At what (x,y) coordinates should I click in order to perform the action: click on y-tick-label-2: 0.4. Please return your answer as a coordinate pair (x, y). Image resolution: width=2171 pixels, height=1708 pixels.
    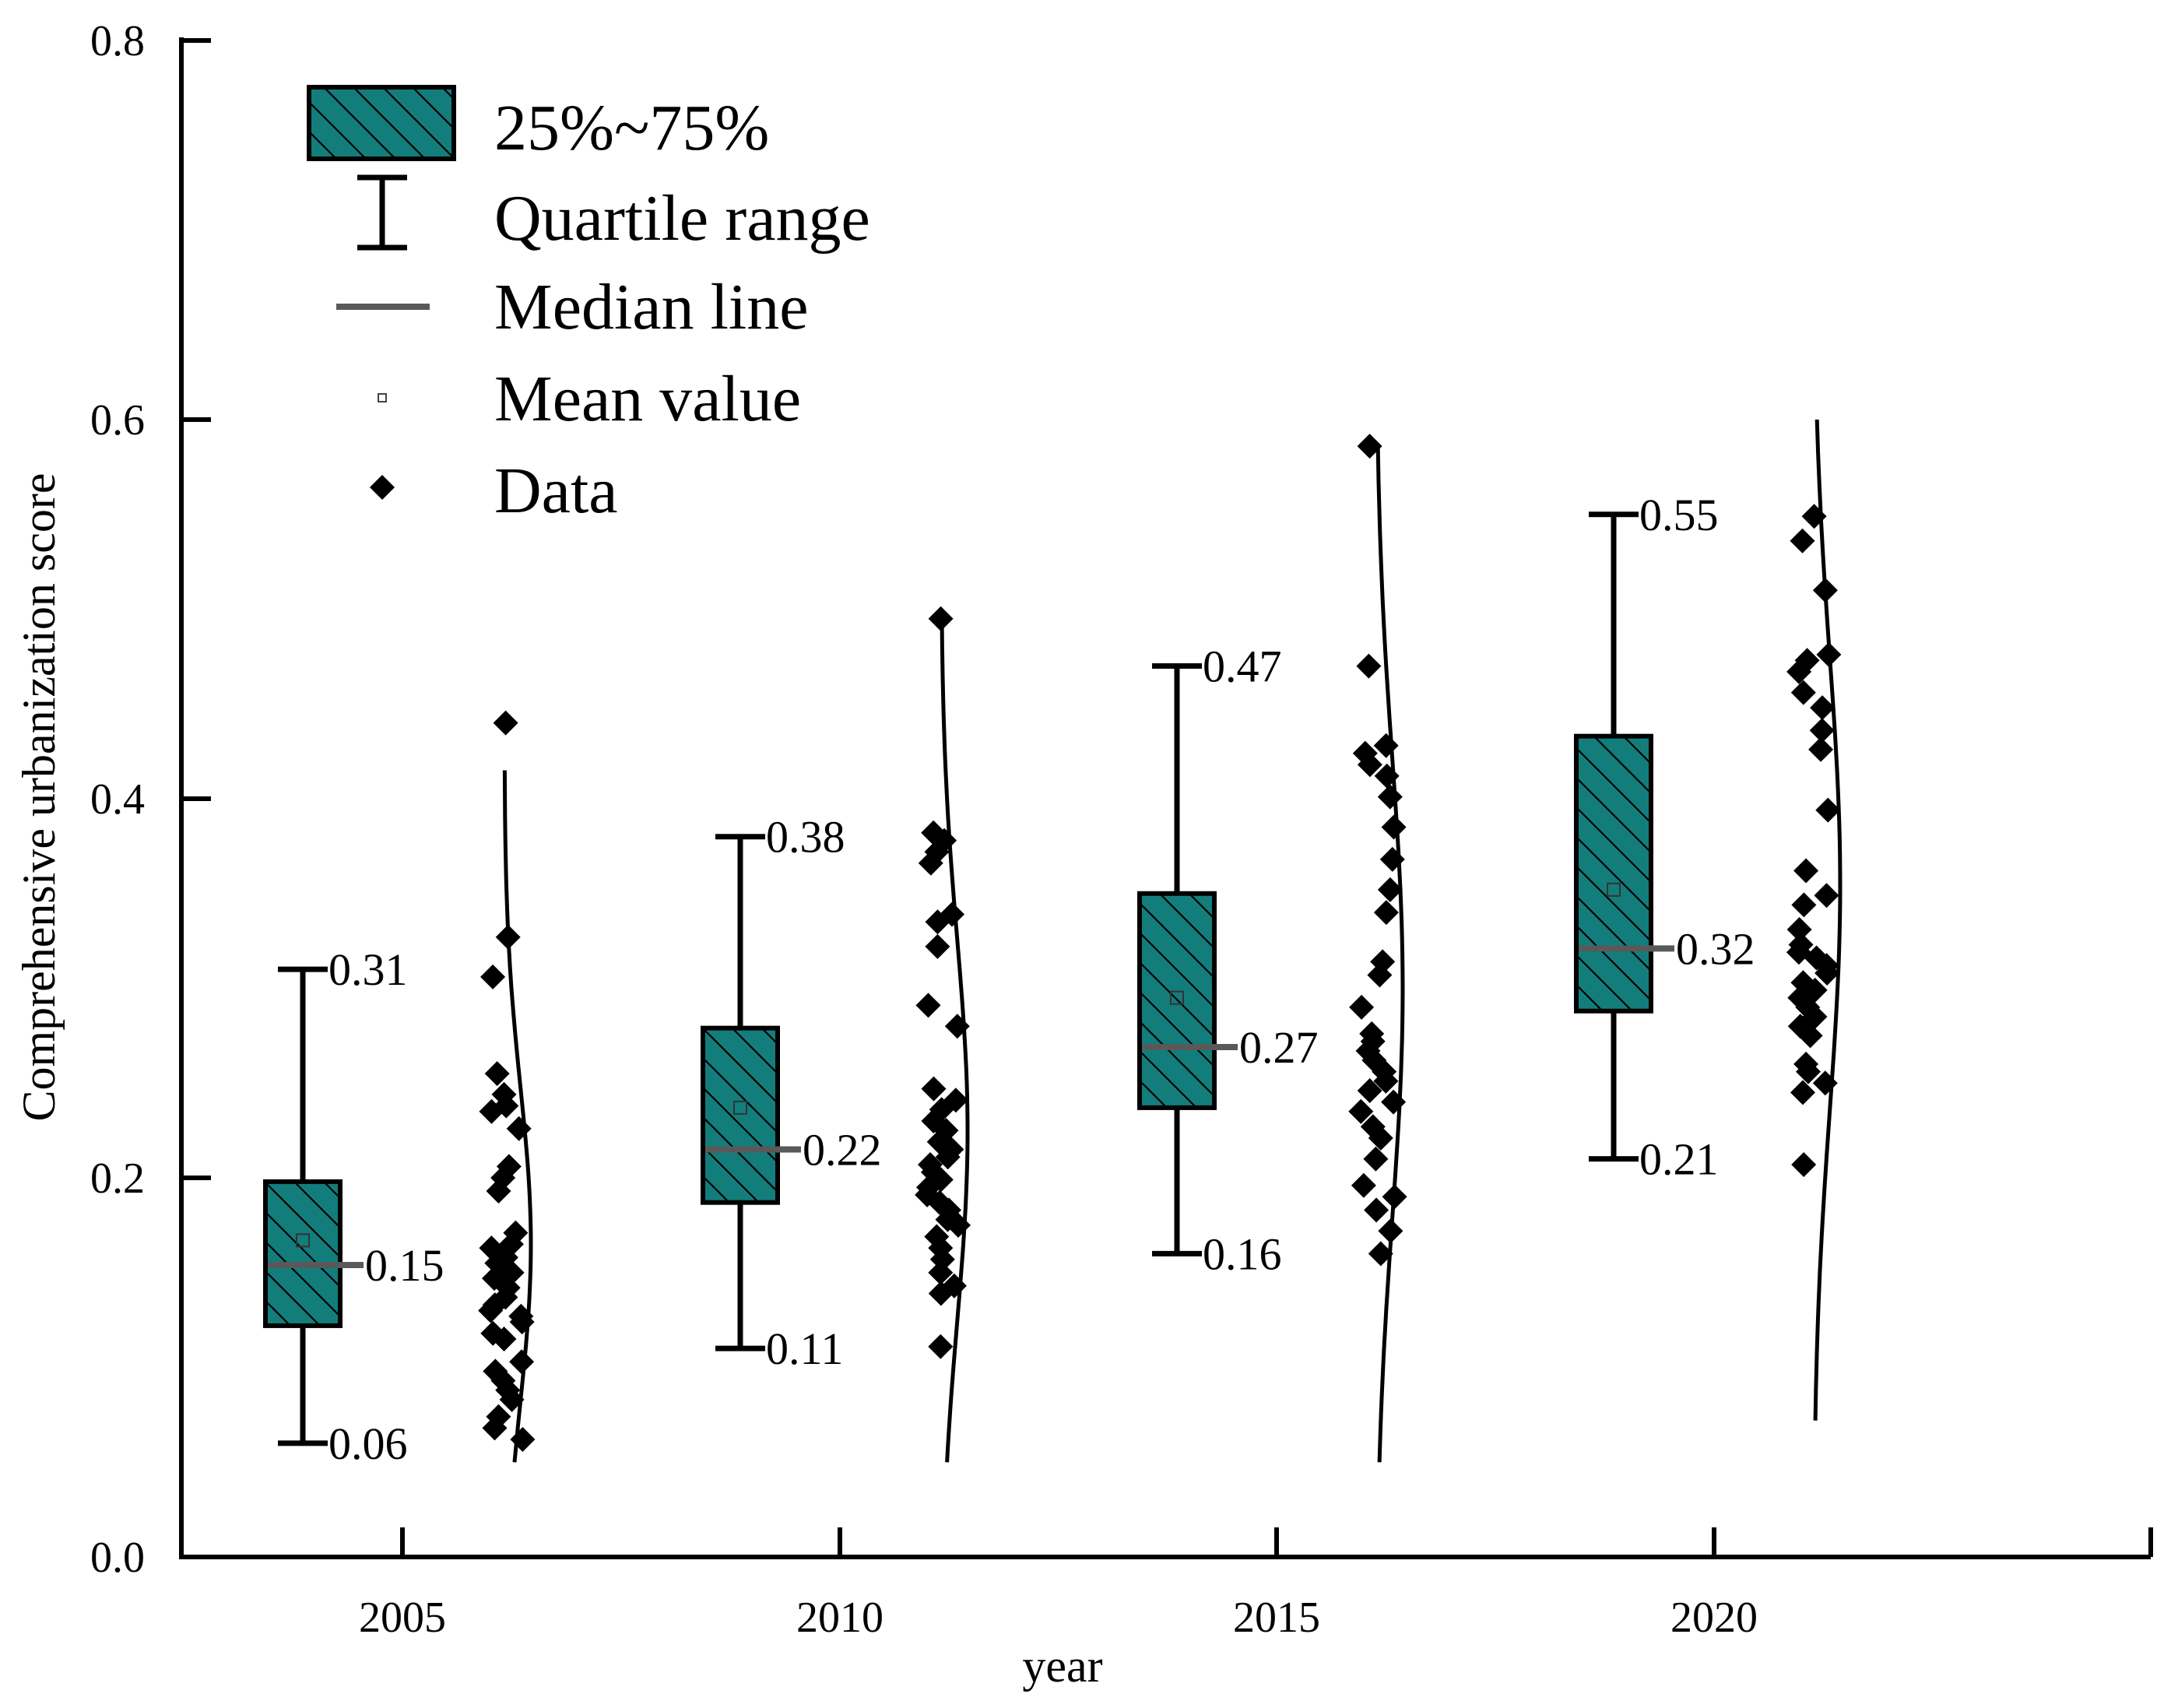
    Looking at the image, I should click on (117, 799).